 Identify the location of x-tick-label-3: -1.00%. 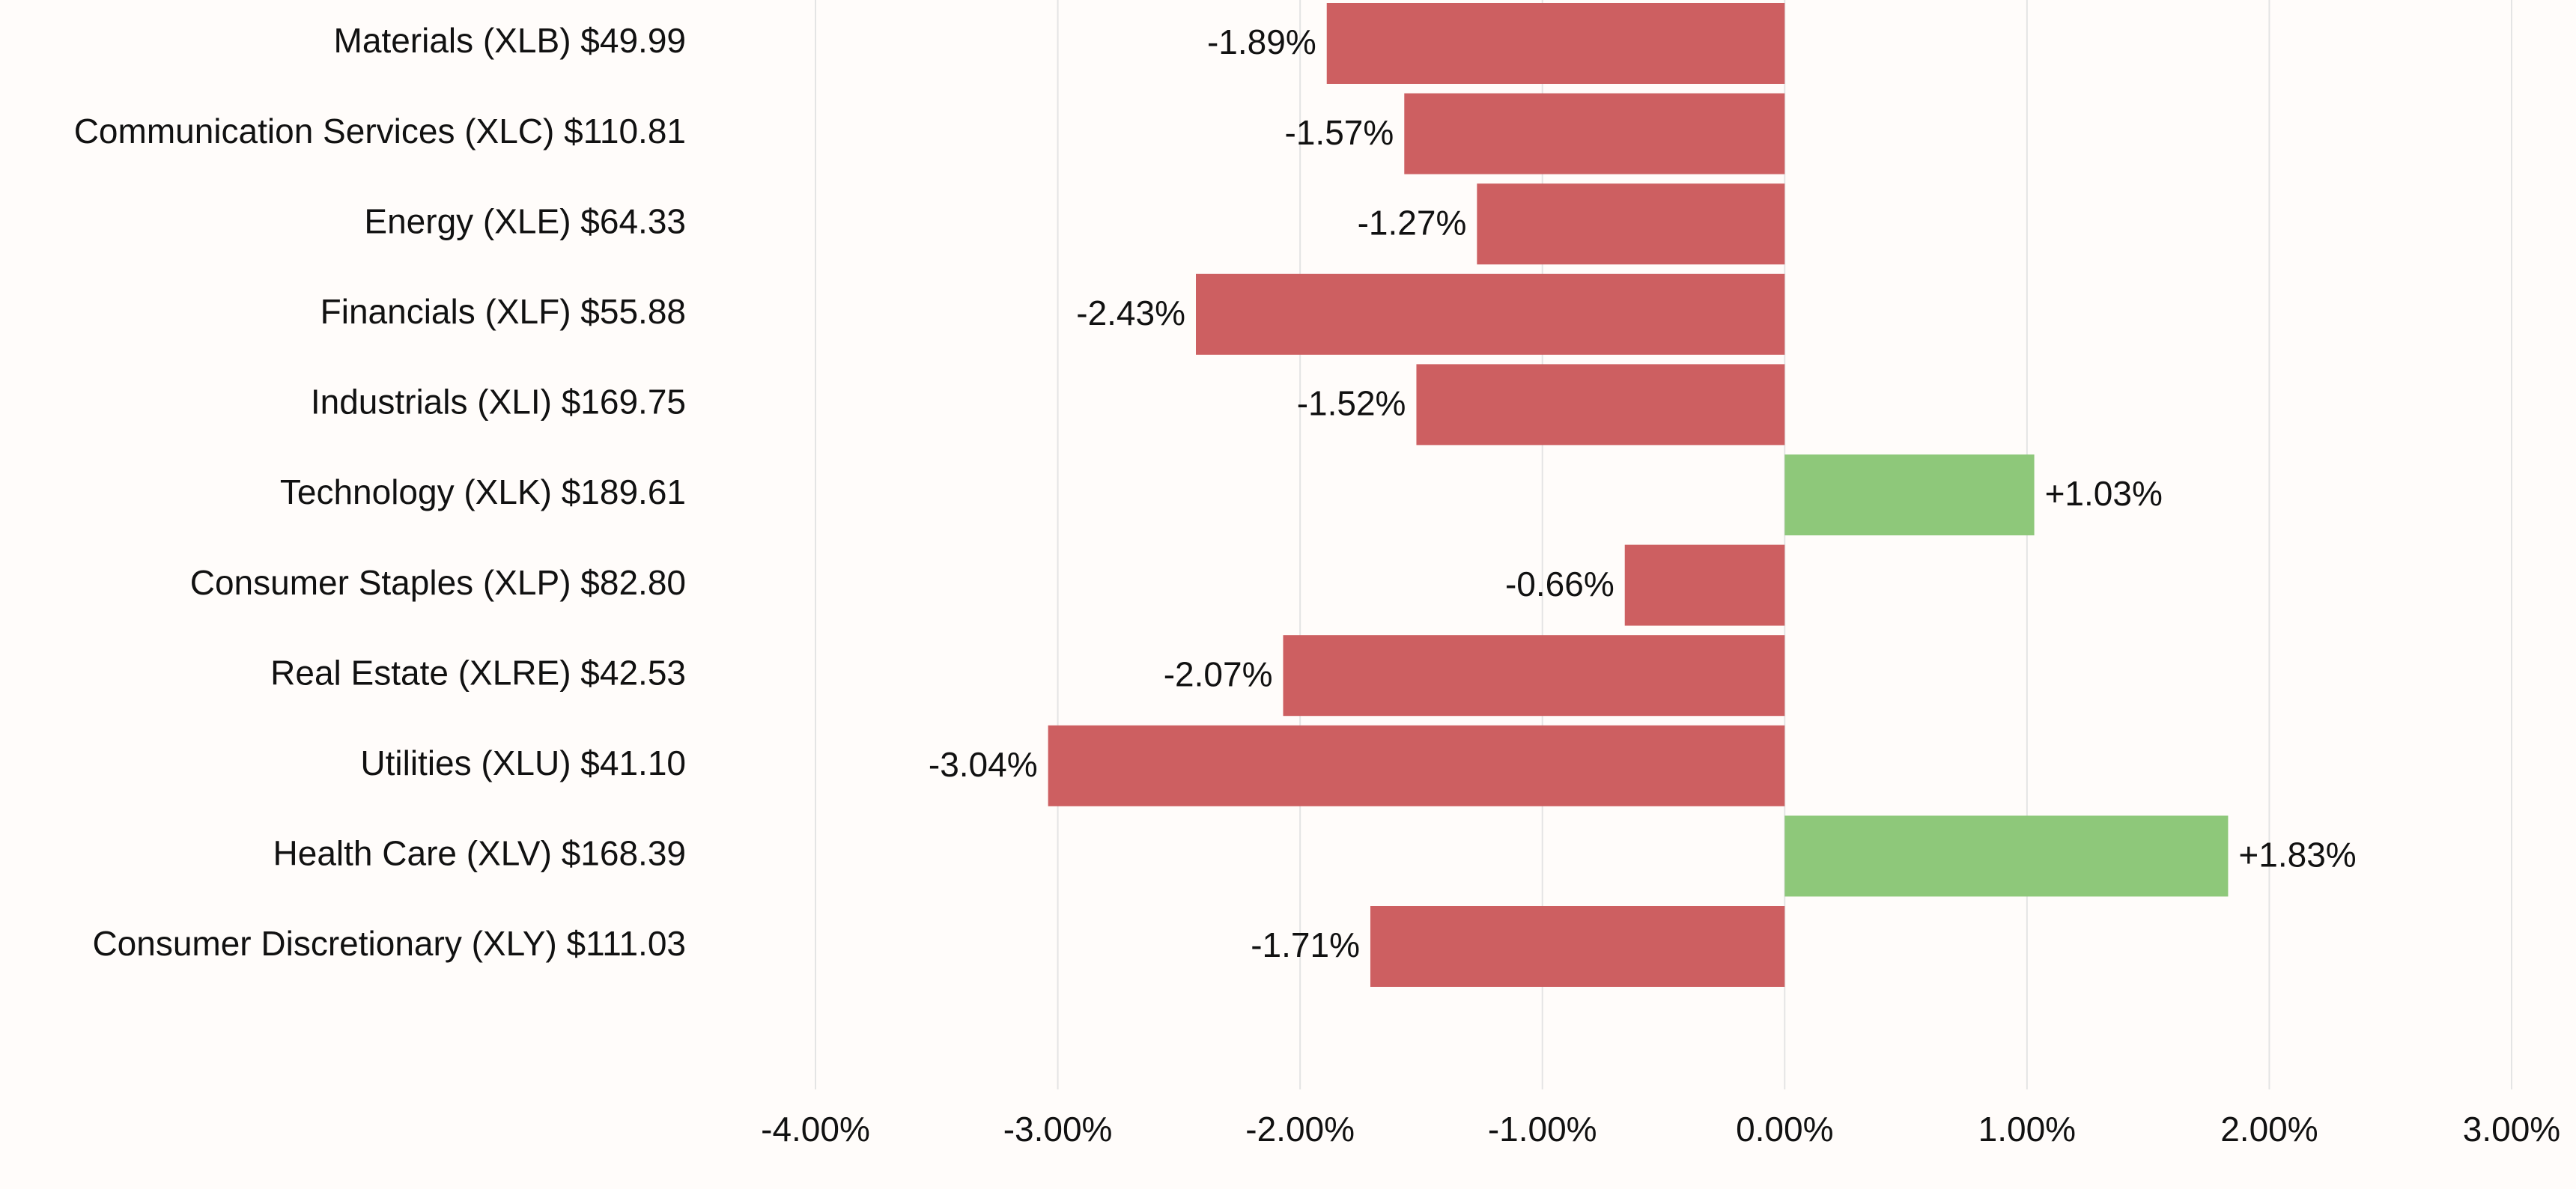
(1542, 1129).